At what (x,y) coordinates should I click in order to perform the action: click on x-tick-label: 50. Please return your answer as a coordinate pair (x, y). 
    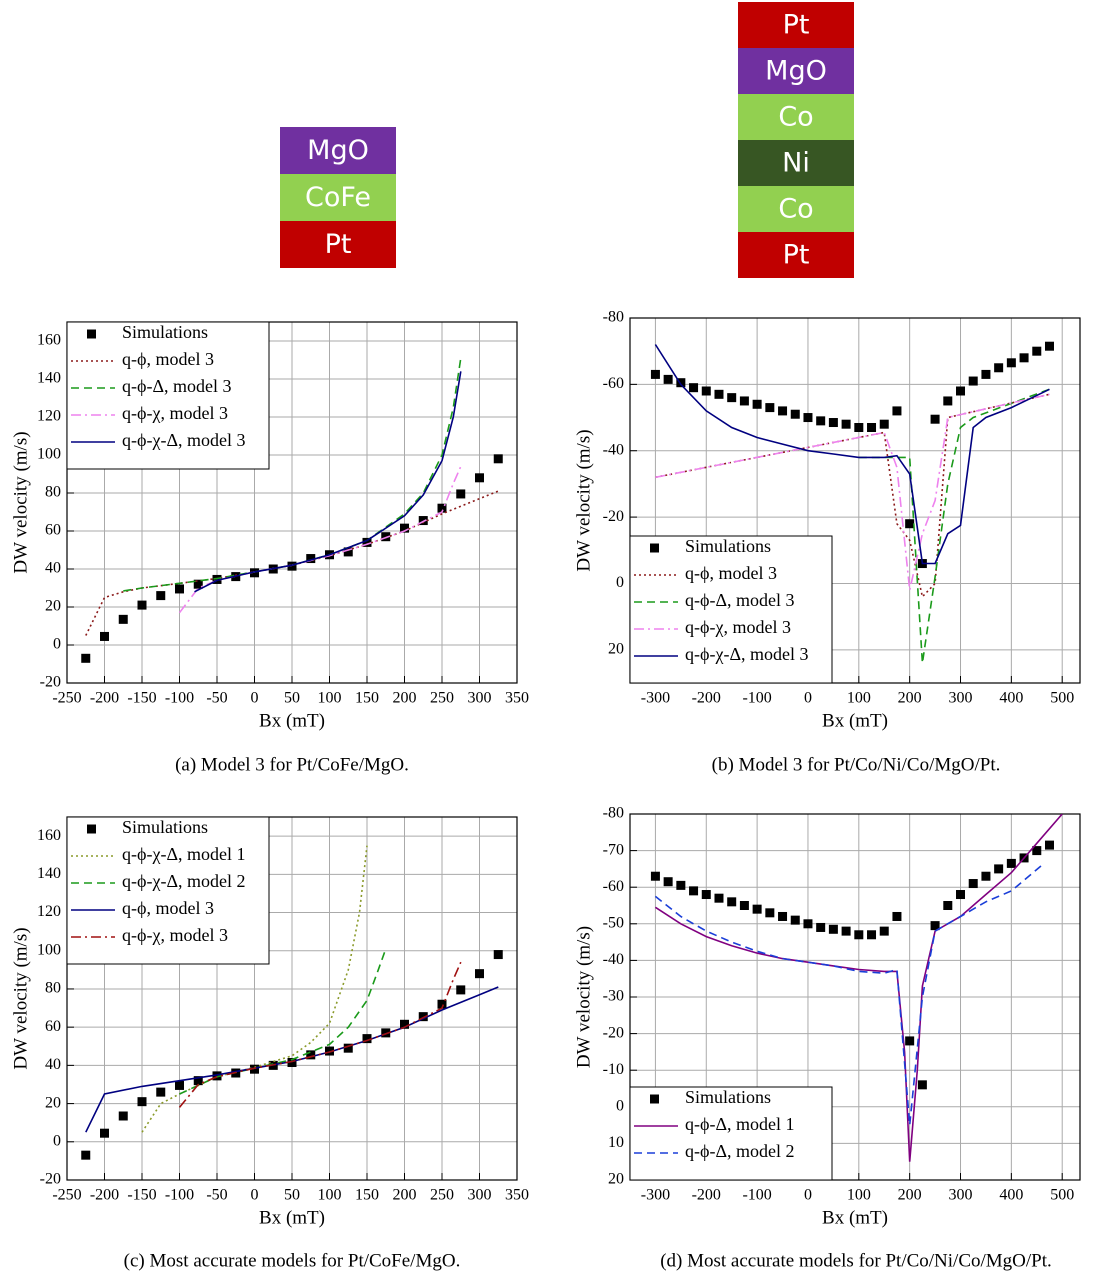
    Looking at the image, I should click on (292, 698).